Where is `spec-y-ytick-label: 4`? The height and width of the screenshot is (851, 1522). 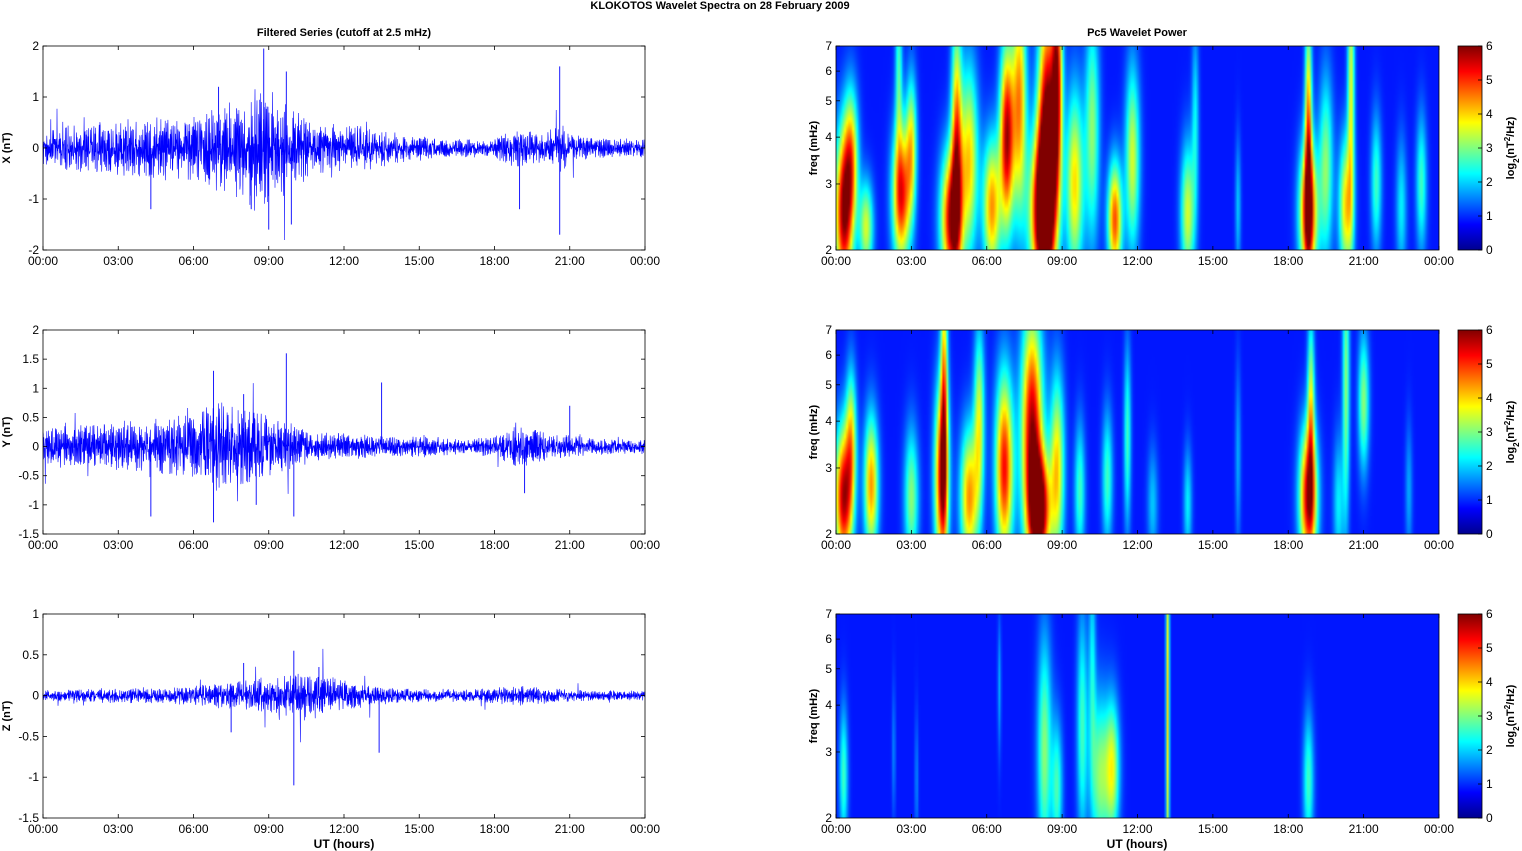 spec-y-ytick-label: 4 is located at coordinates (828, 421).